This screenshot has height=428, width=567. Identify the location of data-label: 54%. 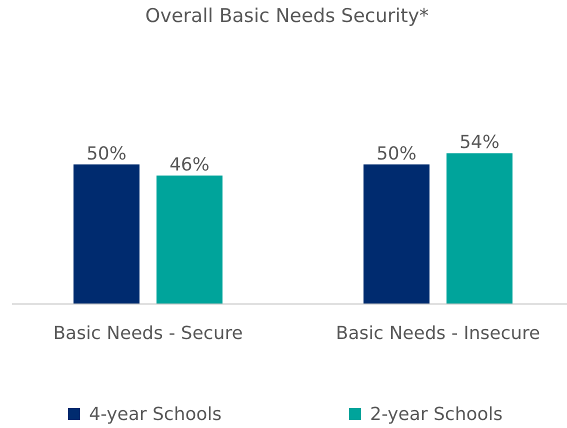
(479, 143).